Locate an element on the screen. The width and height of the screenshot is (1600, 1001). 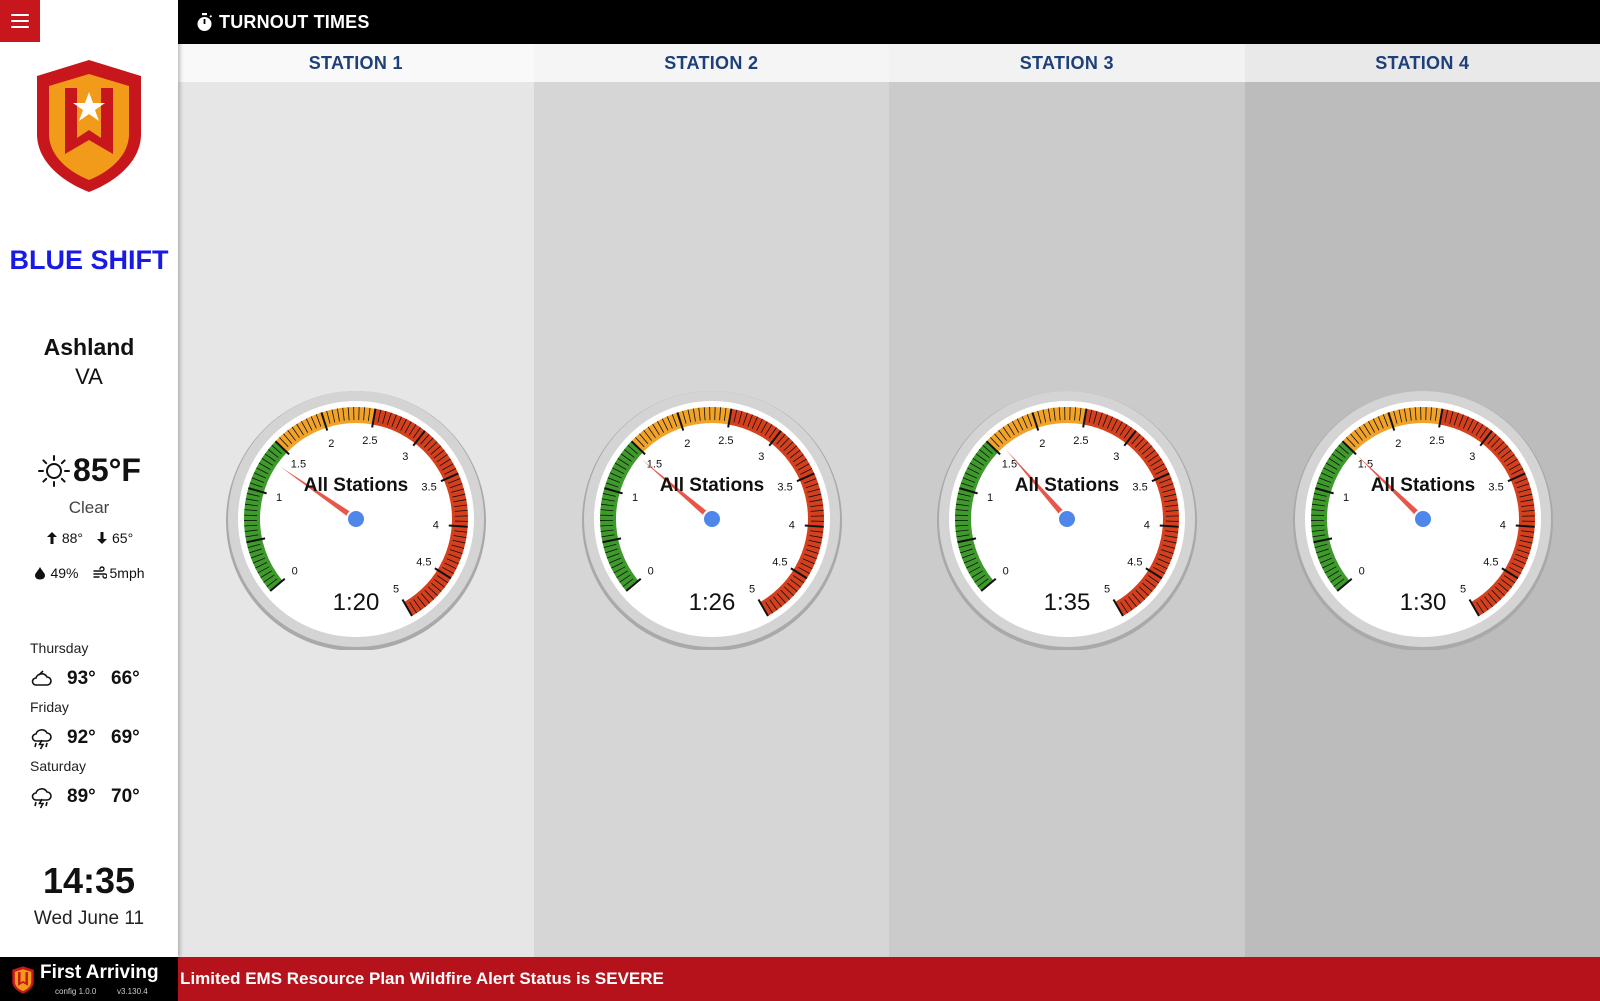
station-header: STATION 1 is located at coordinates (356, 63).